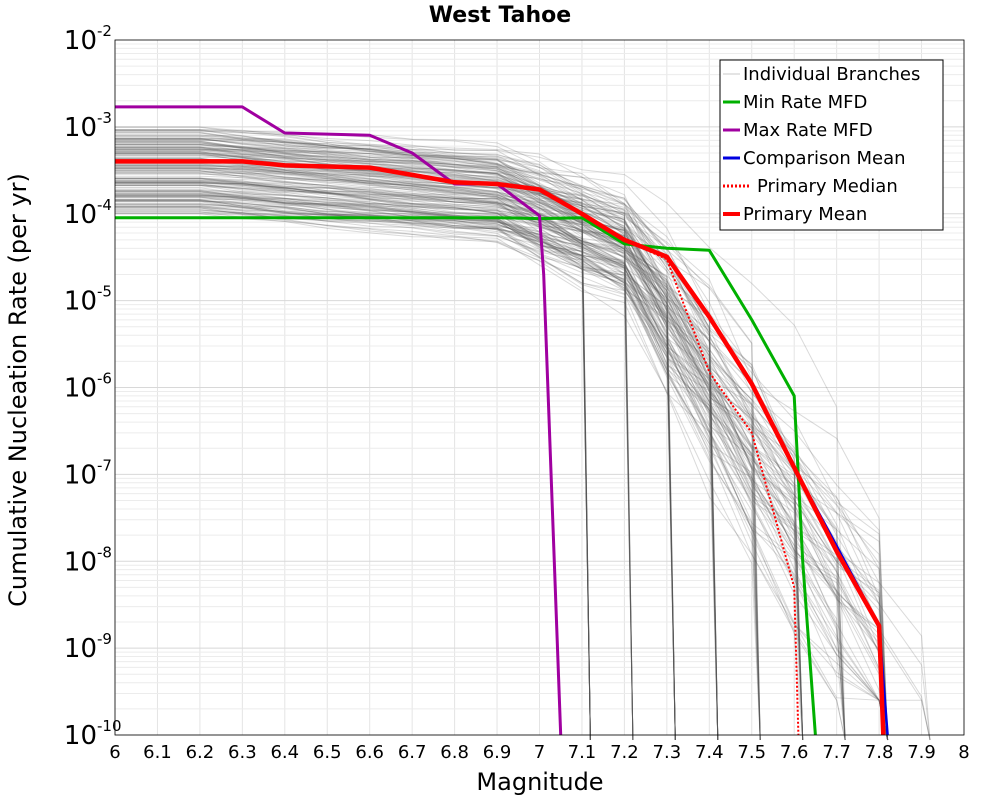 The image size is (1000, 800). Describe the element at coordinates (88, 647) in the screenshot. I see `y-tick-label: 10 -9` at that location.